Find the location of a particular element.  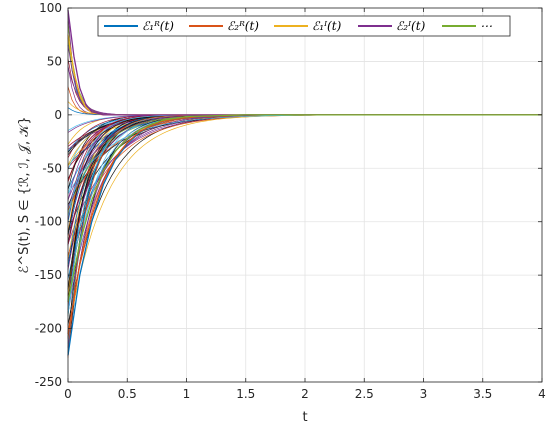

x-tick-label: 0.5 is located at coordinates (127, 394).